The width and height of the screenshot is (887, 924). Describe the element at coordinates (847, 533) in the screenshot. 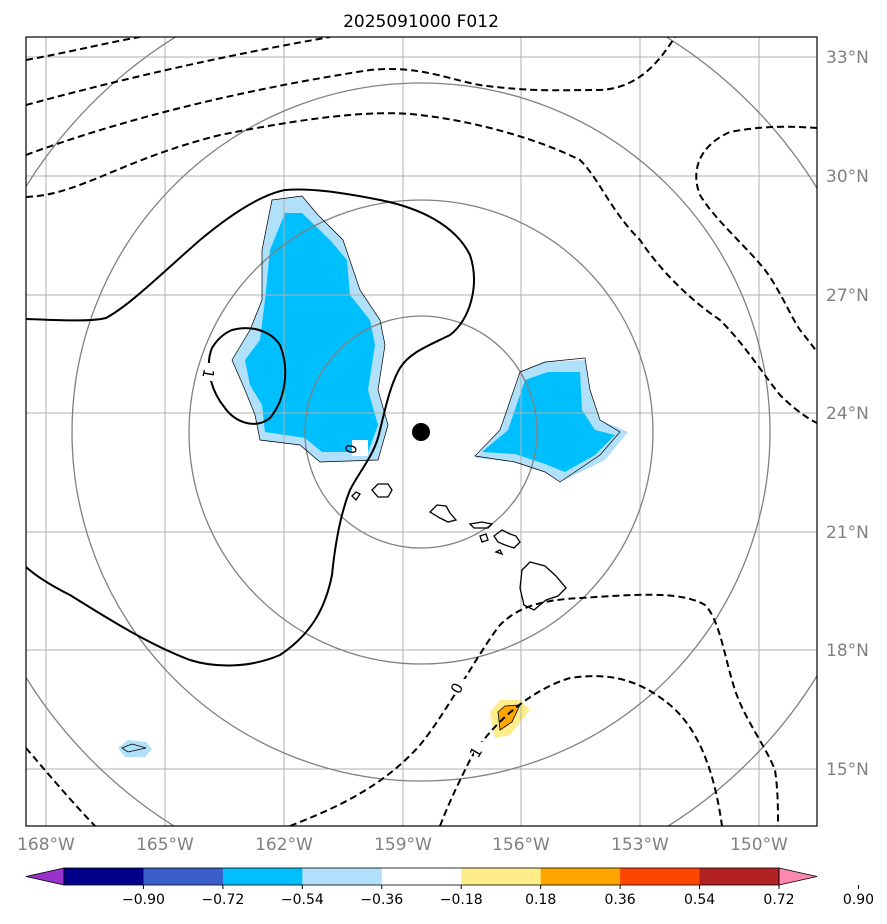

I see `lat-label-21: 21°N` at that location.